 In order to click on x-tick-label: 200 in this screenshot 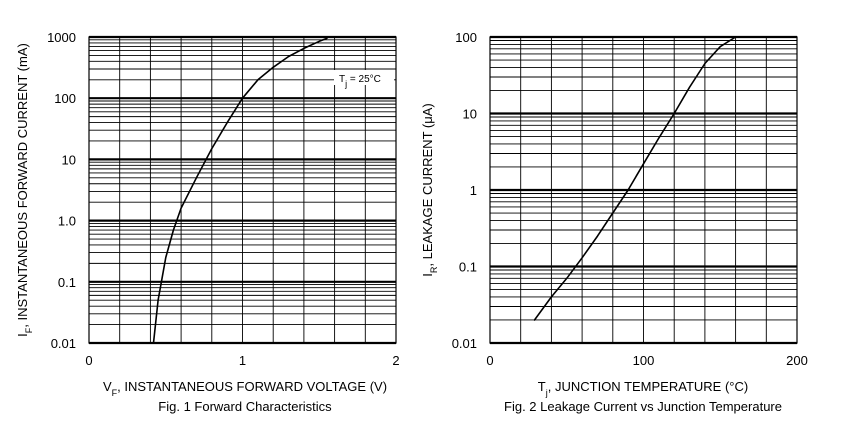, I will do `click(797, 360)`.